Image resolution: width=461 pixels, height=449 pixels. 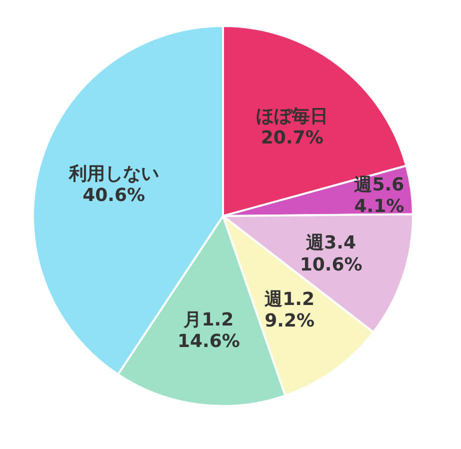 What do you see at coordinates (289, 299) in the screenshot?
I see `slice-label: 週1.2` at bounding box center [289, 299].